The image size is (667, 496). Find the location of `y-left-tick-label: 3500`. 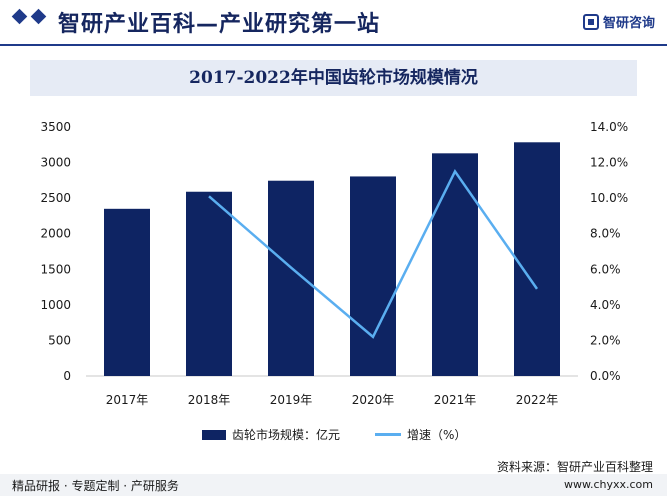

y-left-tick-label: 3500 is located at coordinates (55, 127).